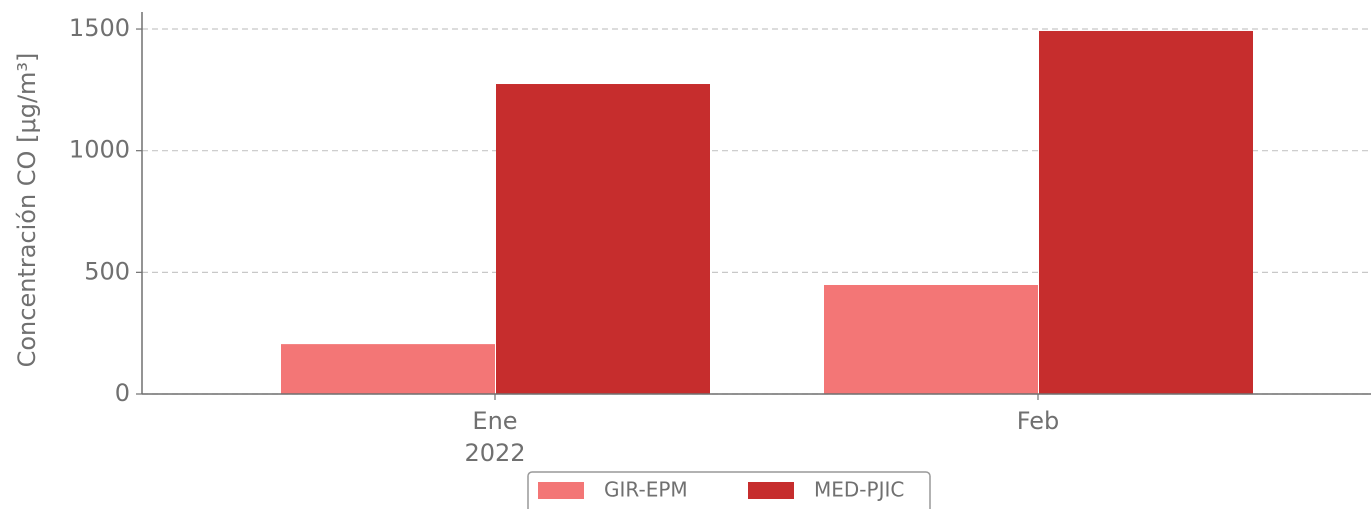 The height and width of the screenshot is (509, 1371). What do you see at coordinates (729, 490) in the screenshot?
I see `legend-box` at bounding box center [729, 490].